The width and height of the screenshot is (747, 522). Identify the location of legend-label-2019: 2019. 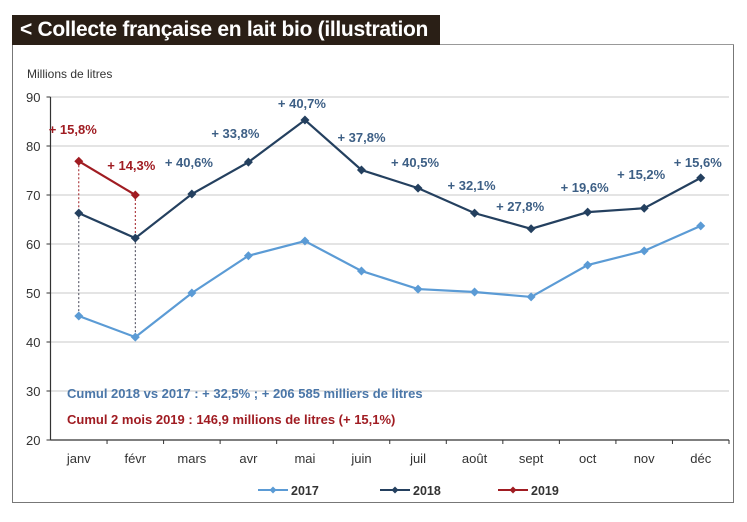
(545, 491).